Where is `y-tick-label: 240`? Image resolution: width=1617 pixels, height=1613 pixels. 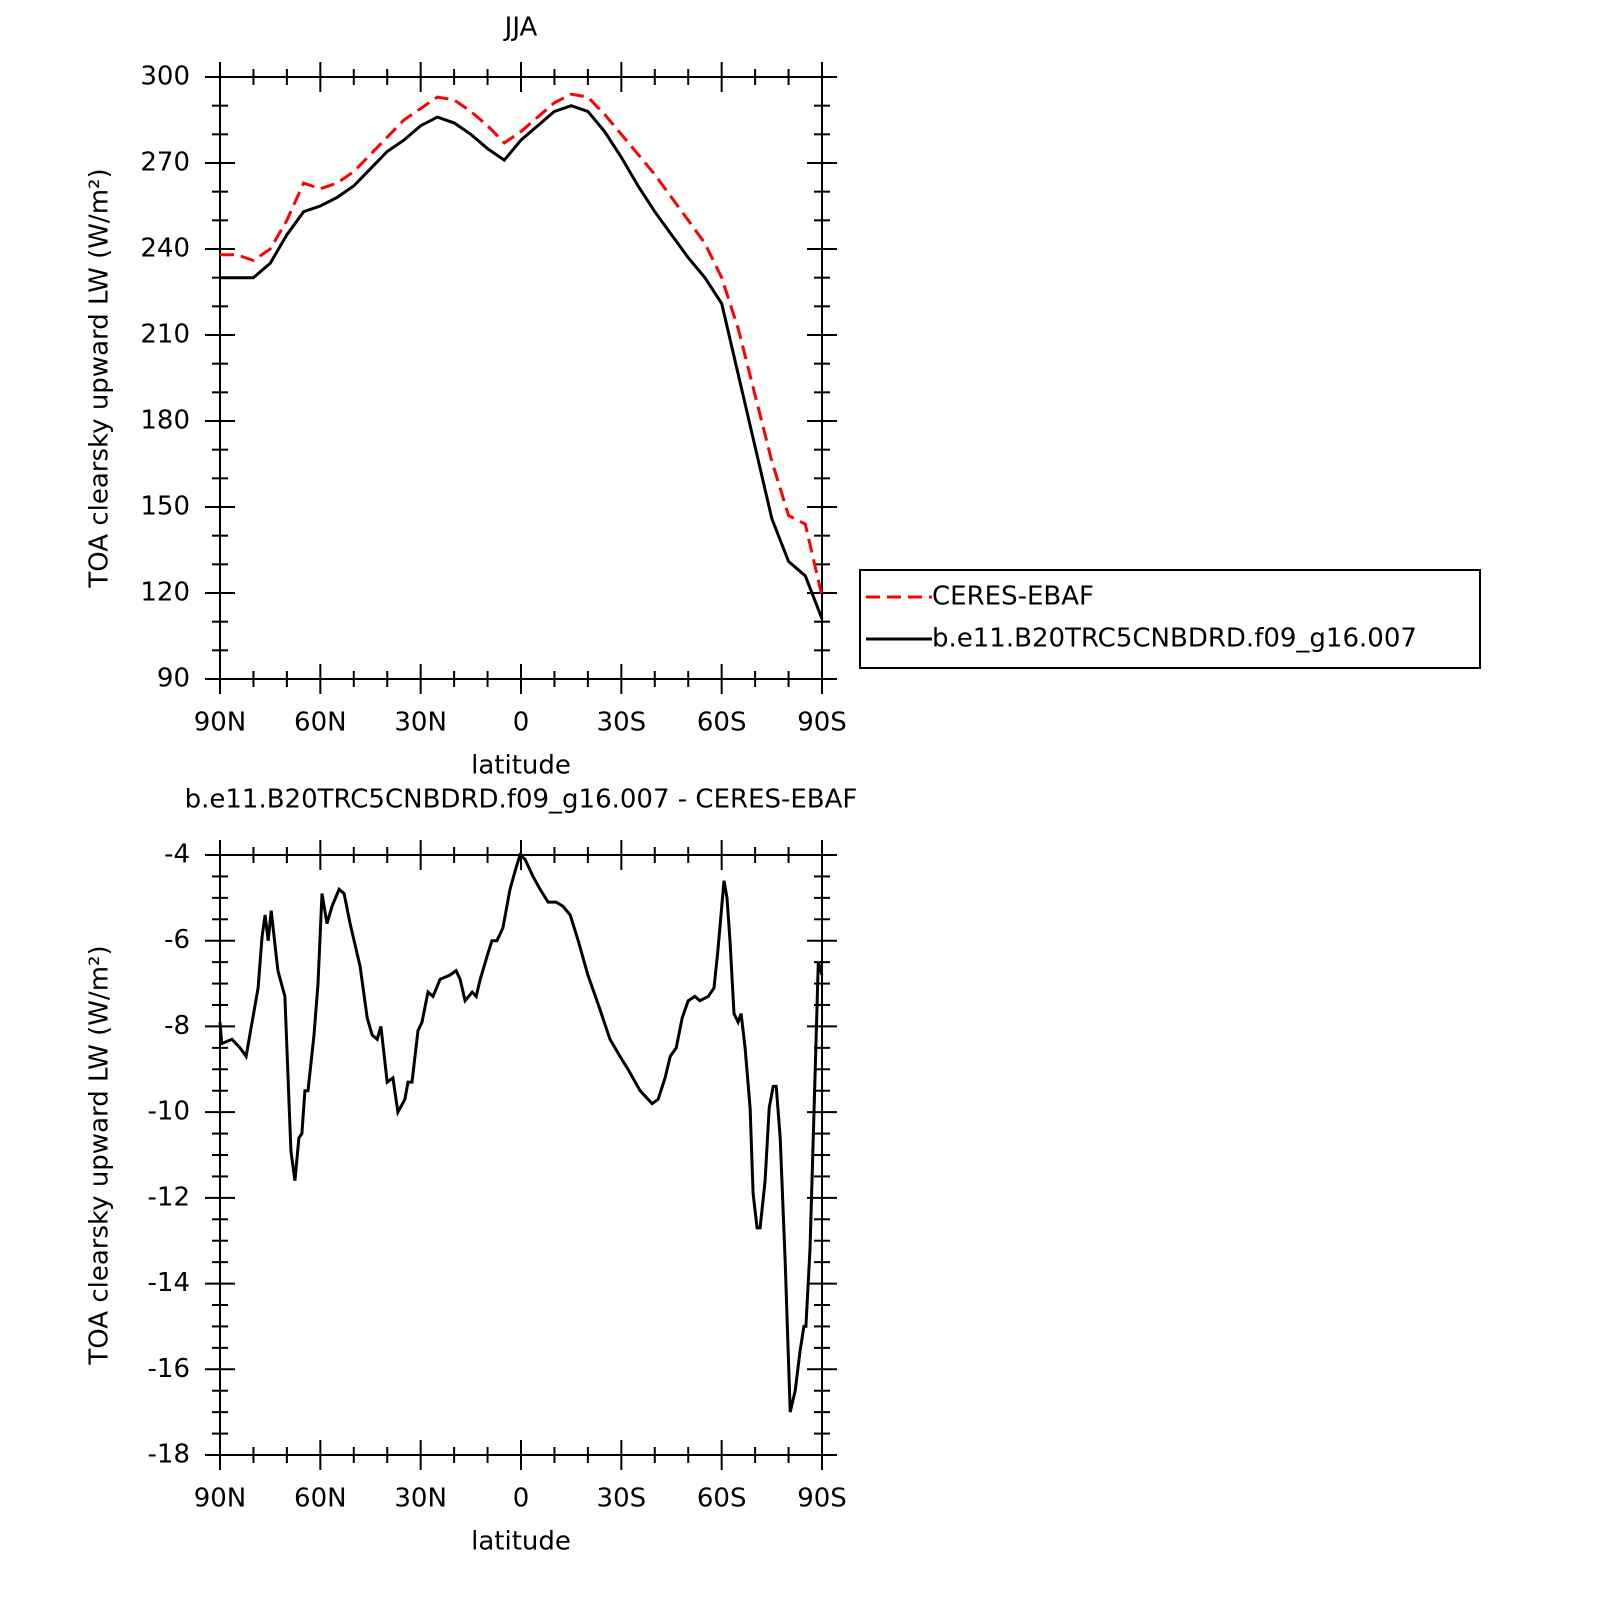
y-tick-label: 240 is located at coordinates (165, 249).